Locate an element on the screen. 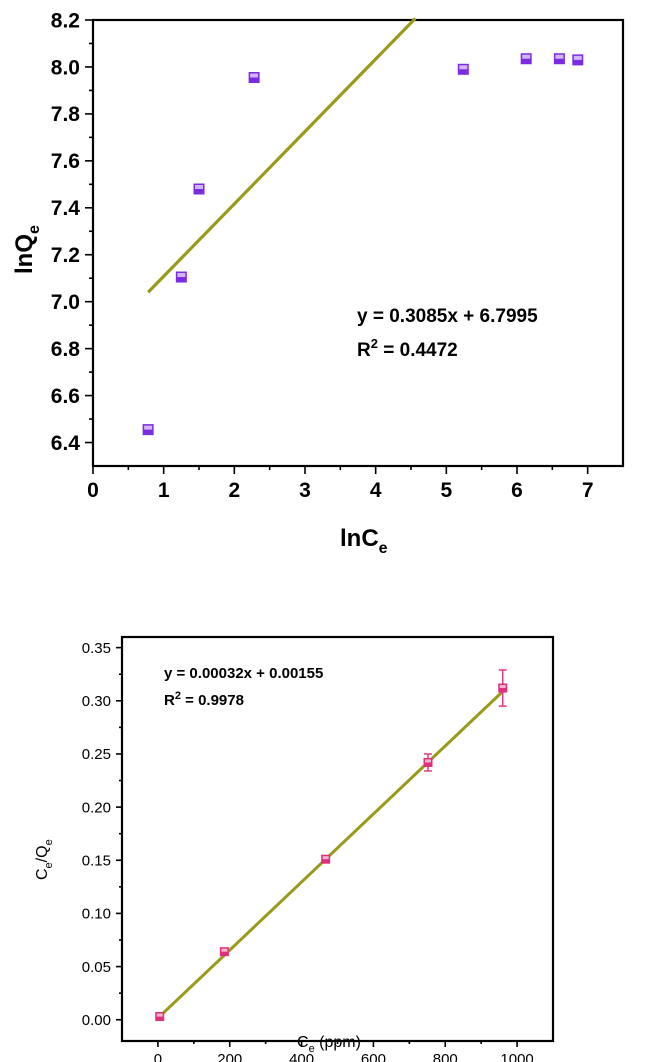  x-tick-label: 3 is located at coordinates (305, 490).